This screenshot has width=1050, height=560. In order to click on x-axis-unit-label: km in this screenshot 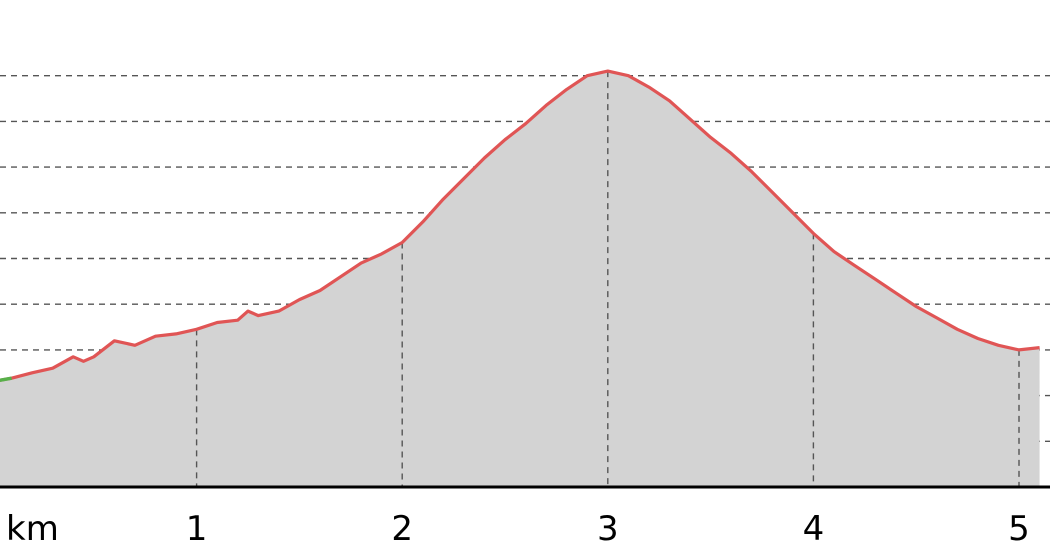, I will do `click(32, 529)`.